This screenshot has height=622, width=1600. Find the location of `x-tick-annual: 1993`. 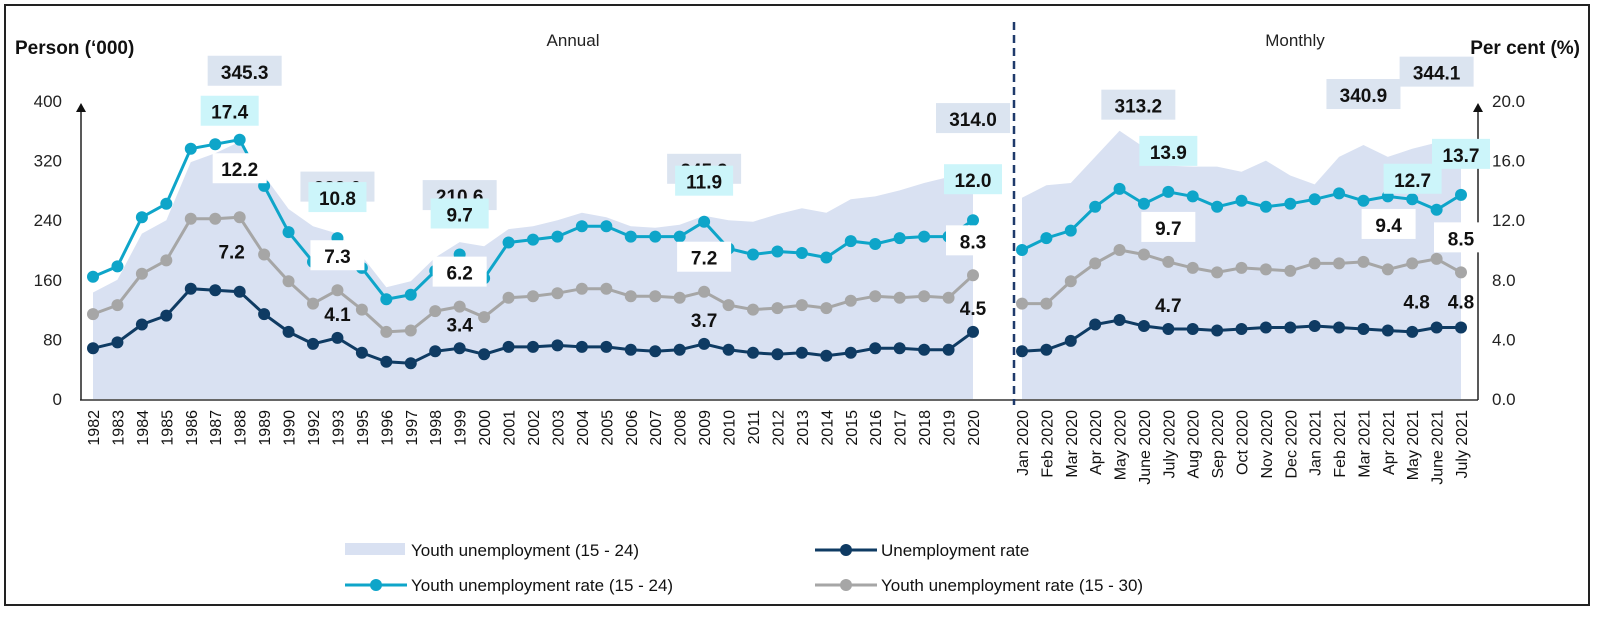

x-tick-annual: 1993 is located at coordinates (338, 428).